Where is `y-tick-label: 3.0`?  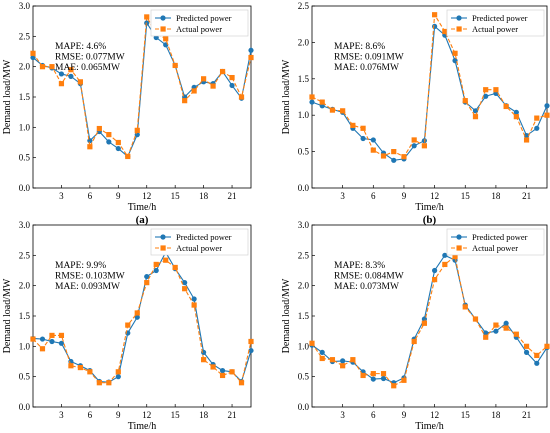
y-tick-label: 3.0 is located at coordinates (25, 225).